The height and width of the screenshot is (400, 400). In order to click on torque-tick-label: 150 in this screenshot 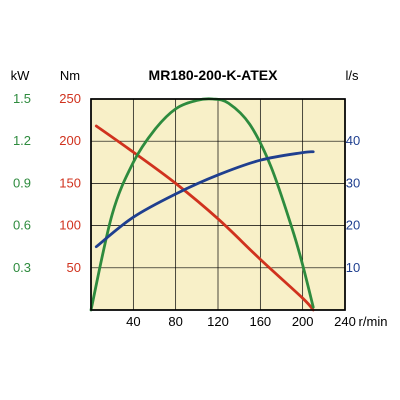, I will do `click(70, 182)`.